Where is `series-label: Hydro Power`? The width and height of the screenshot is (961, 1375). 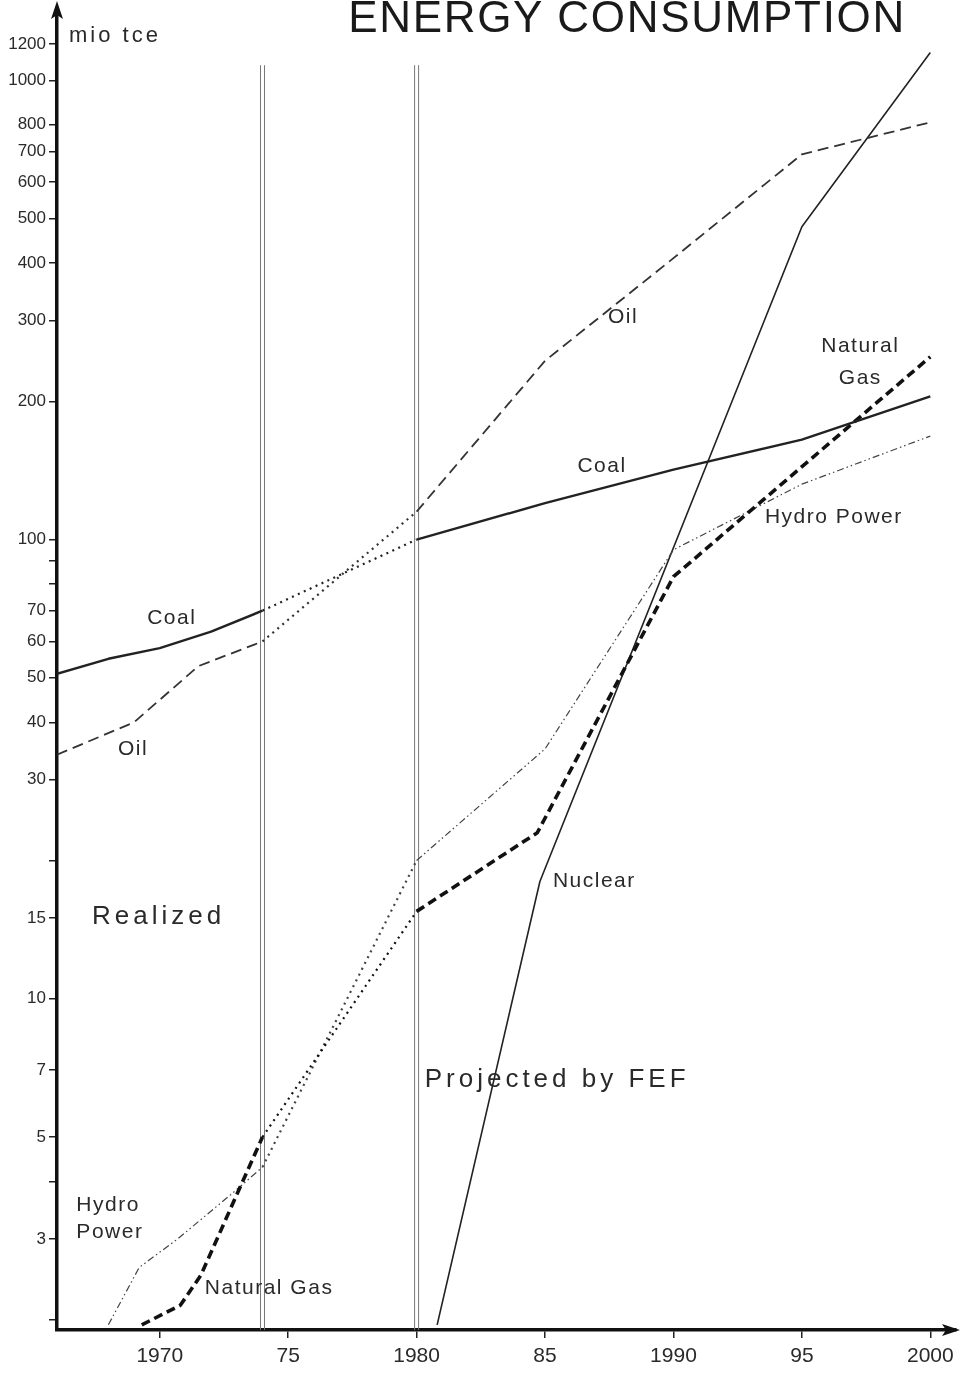 series-label: Hydro Power is located at coordinates (833, 515).